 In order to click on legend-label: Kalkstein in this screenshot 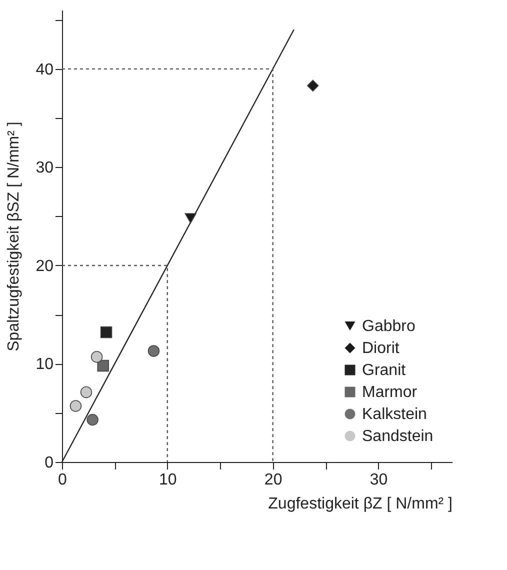, I will do `click(394, 414)`.